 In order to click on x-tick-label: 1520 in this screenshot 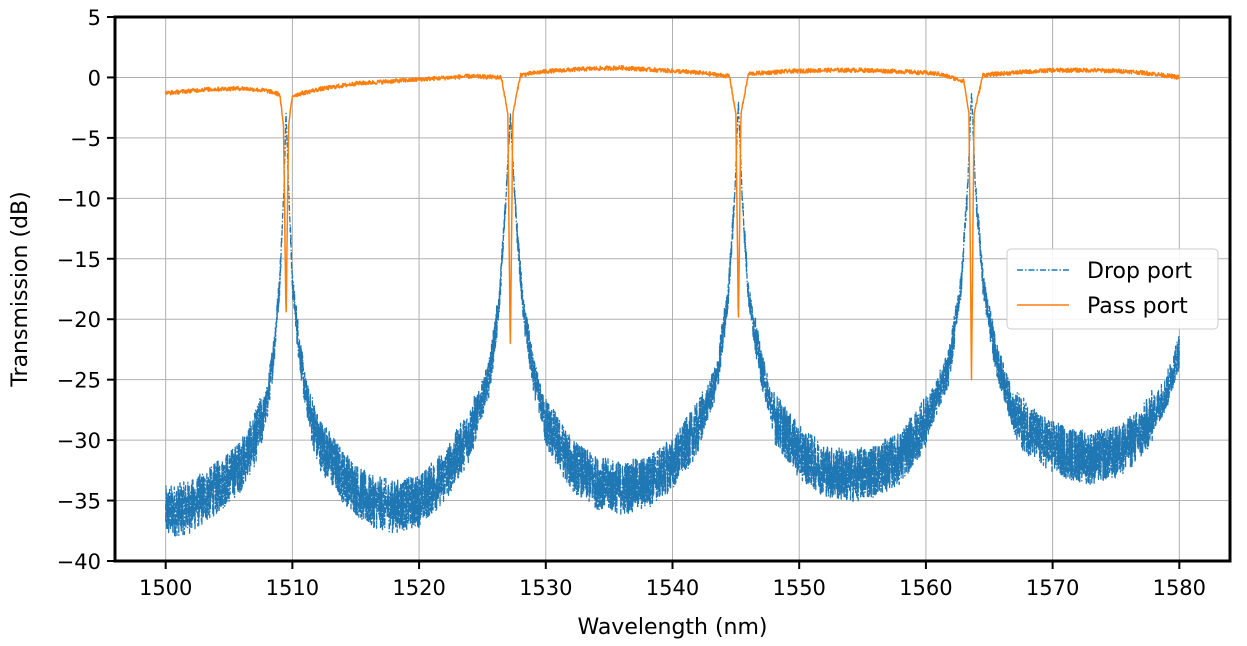, I will do `click(418, 588)`.